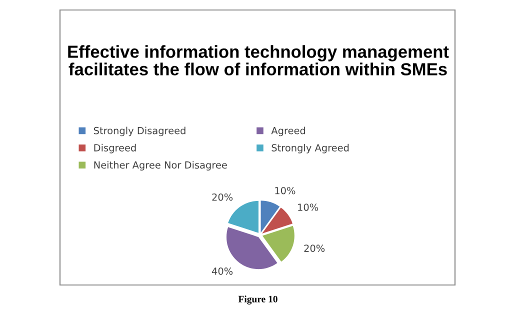 Image resolution: width=507 pixels, height=331 pixels. Describe the element at coordinates (115, 149) in the screenshot. I see `legend-label: Disgreed` at that location.